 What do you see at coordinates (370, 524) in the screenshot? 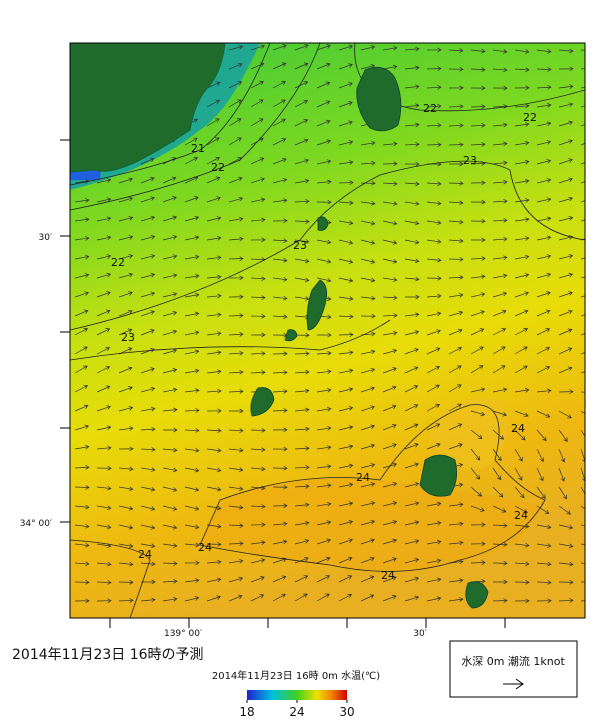
I see `warm-water` at bounding box center [370, 524].